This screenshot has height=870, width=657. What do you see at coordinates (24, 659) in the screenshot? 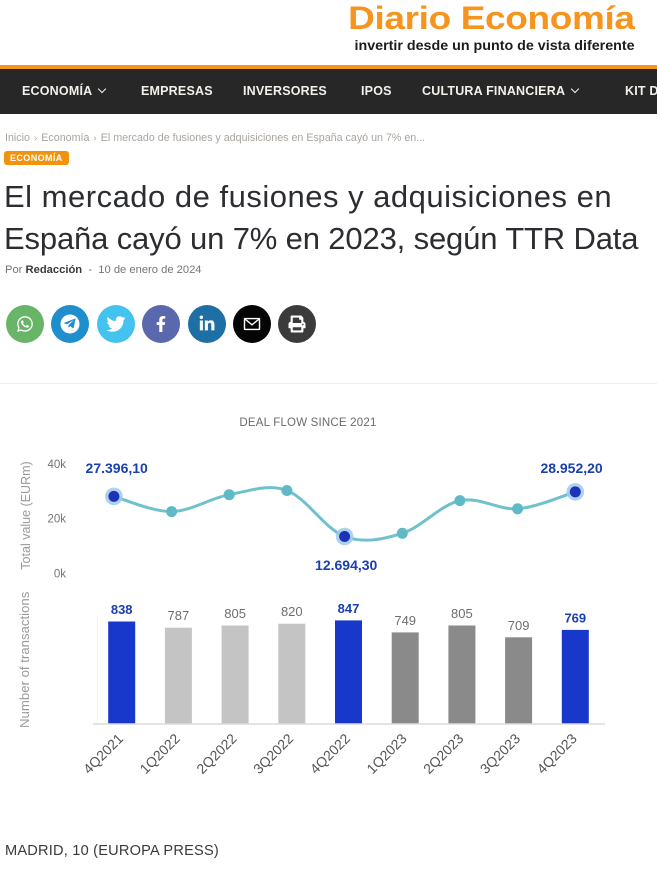
I see `svg-text: Number of transactions` at bounding box center [24, 659].